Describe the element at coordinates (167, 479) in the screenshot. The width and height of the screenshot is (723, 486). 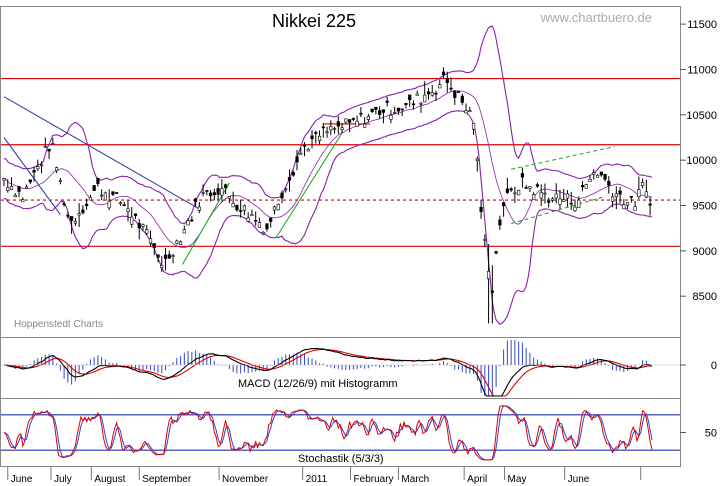
I see `x-label: September` at that location.